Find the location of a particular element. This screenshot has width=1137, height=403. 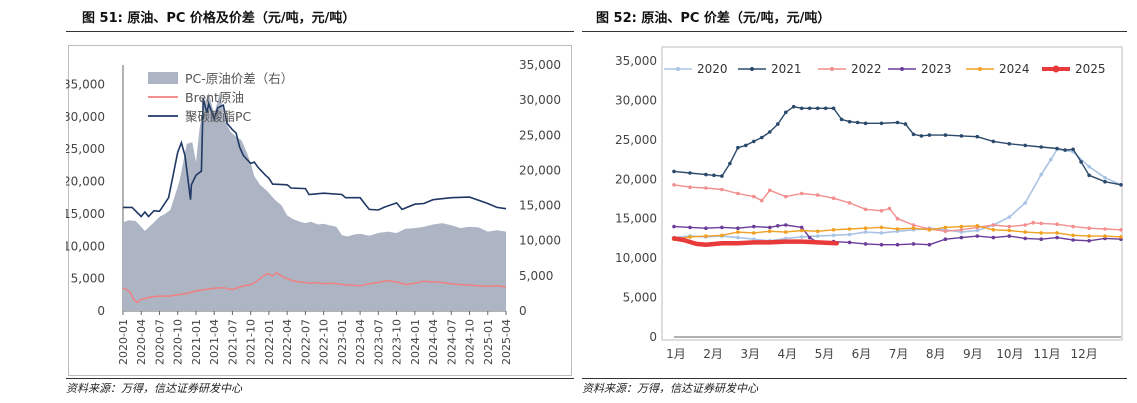

right-chart-y-tick-label: 25,000 is located at coordinates (636, 140).